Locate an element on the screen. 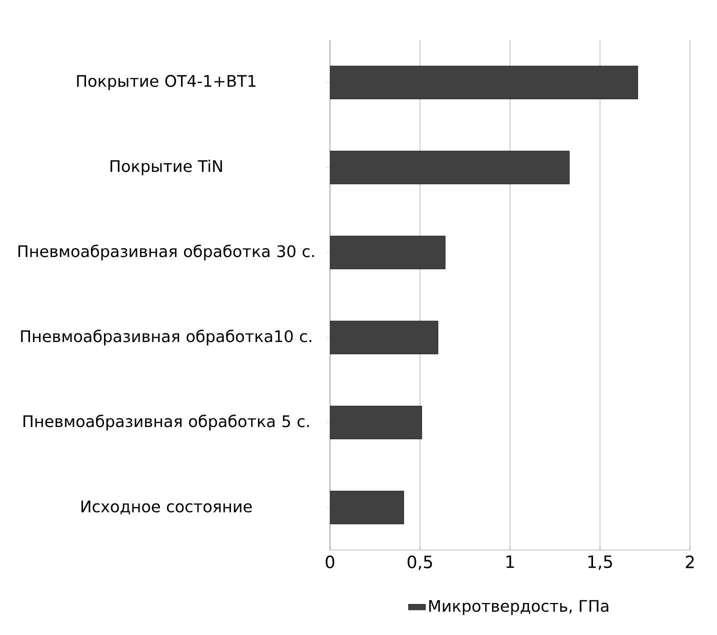  x-tick-label: 1 is located at coordinates (510, 562).